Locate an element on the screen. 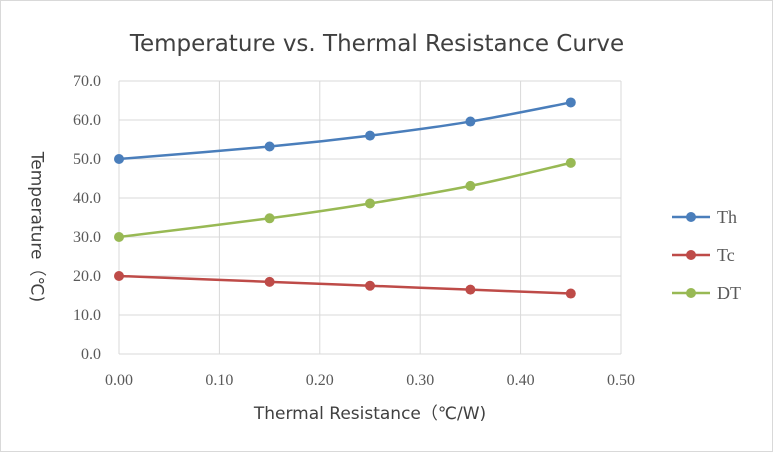  x-tick-label: 0.30 is located at coordinates (420, 380).